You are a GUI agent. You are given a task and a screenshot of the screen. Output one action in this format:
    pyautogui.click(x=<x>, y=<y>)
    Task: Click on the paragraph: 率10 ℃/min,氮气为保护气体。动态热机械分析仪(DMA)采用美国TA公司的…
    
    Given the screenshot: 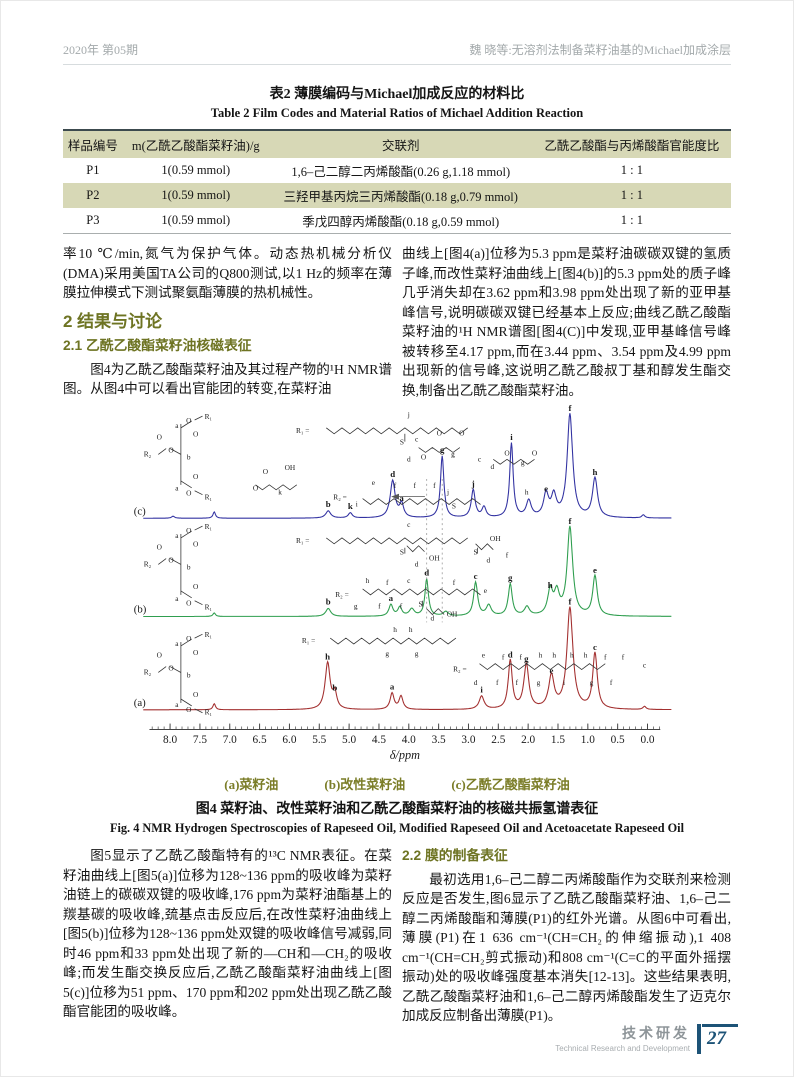 What is the action you would take?
    pyautogui.click(x=227, y=273)
    